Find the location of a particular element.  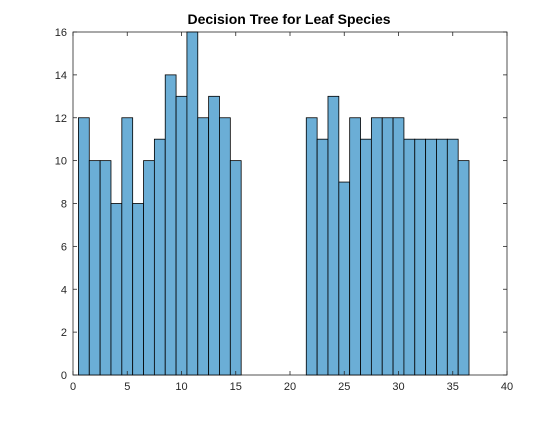

x-tick-label: 20 is located at coordinates (290, 387).